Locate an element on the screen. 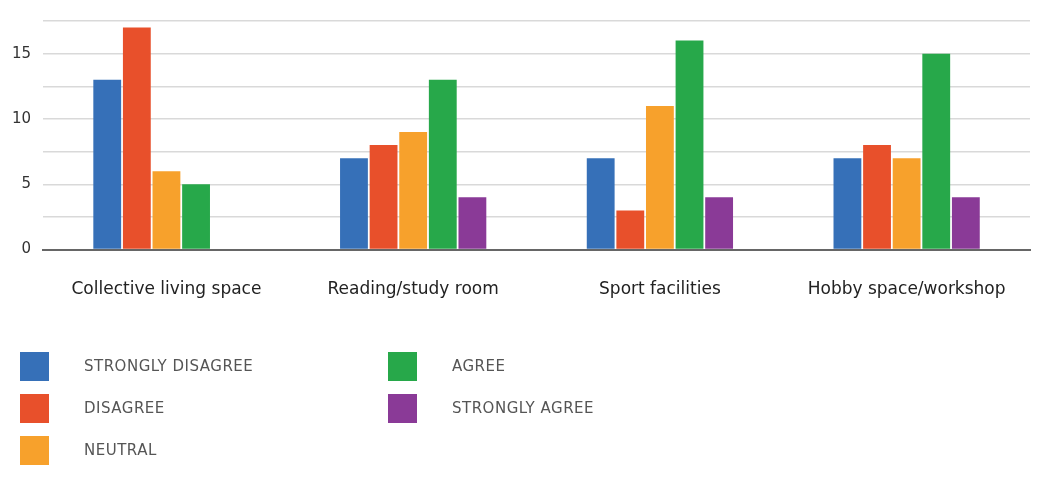 Image resolution: width=1040 pixels, height=481 pixels. y-tick-label: 10 is located at coordinates (21, 117).